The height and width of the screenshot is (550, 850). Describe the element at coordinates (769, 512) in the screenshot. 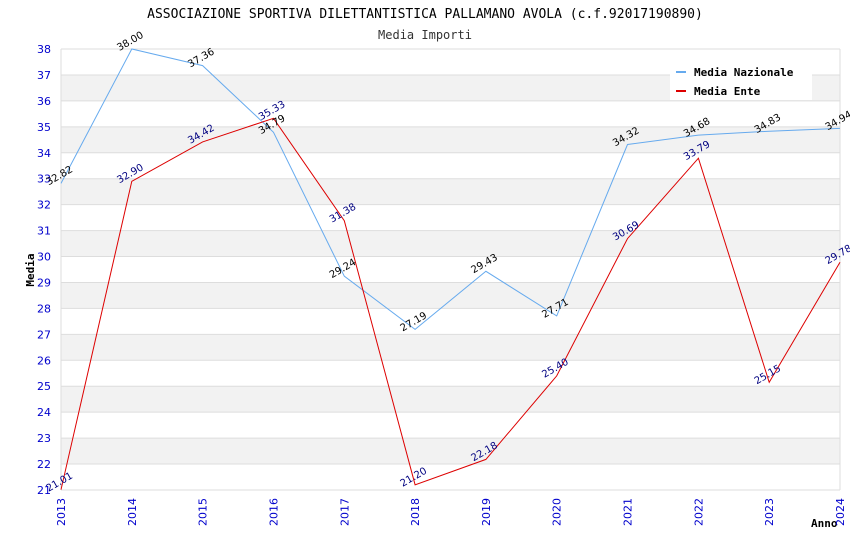

I see `x-tick-label: 2023` at that location.